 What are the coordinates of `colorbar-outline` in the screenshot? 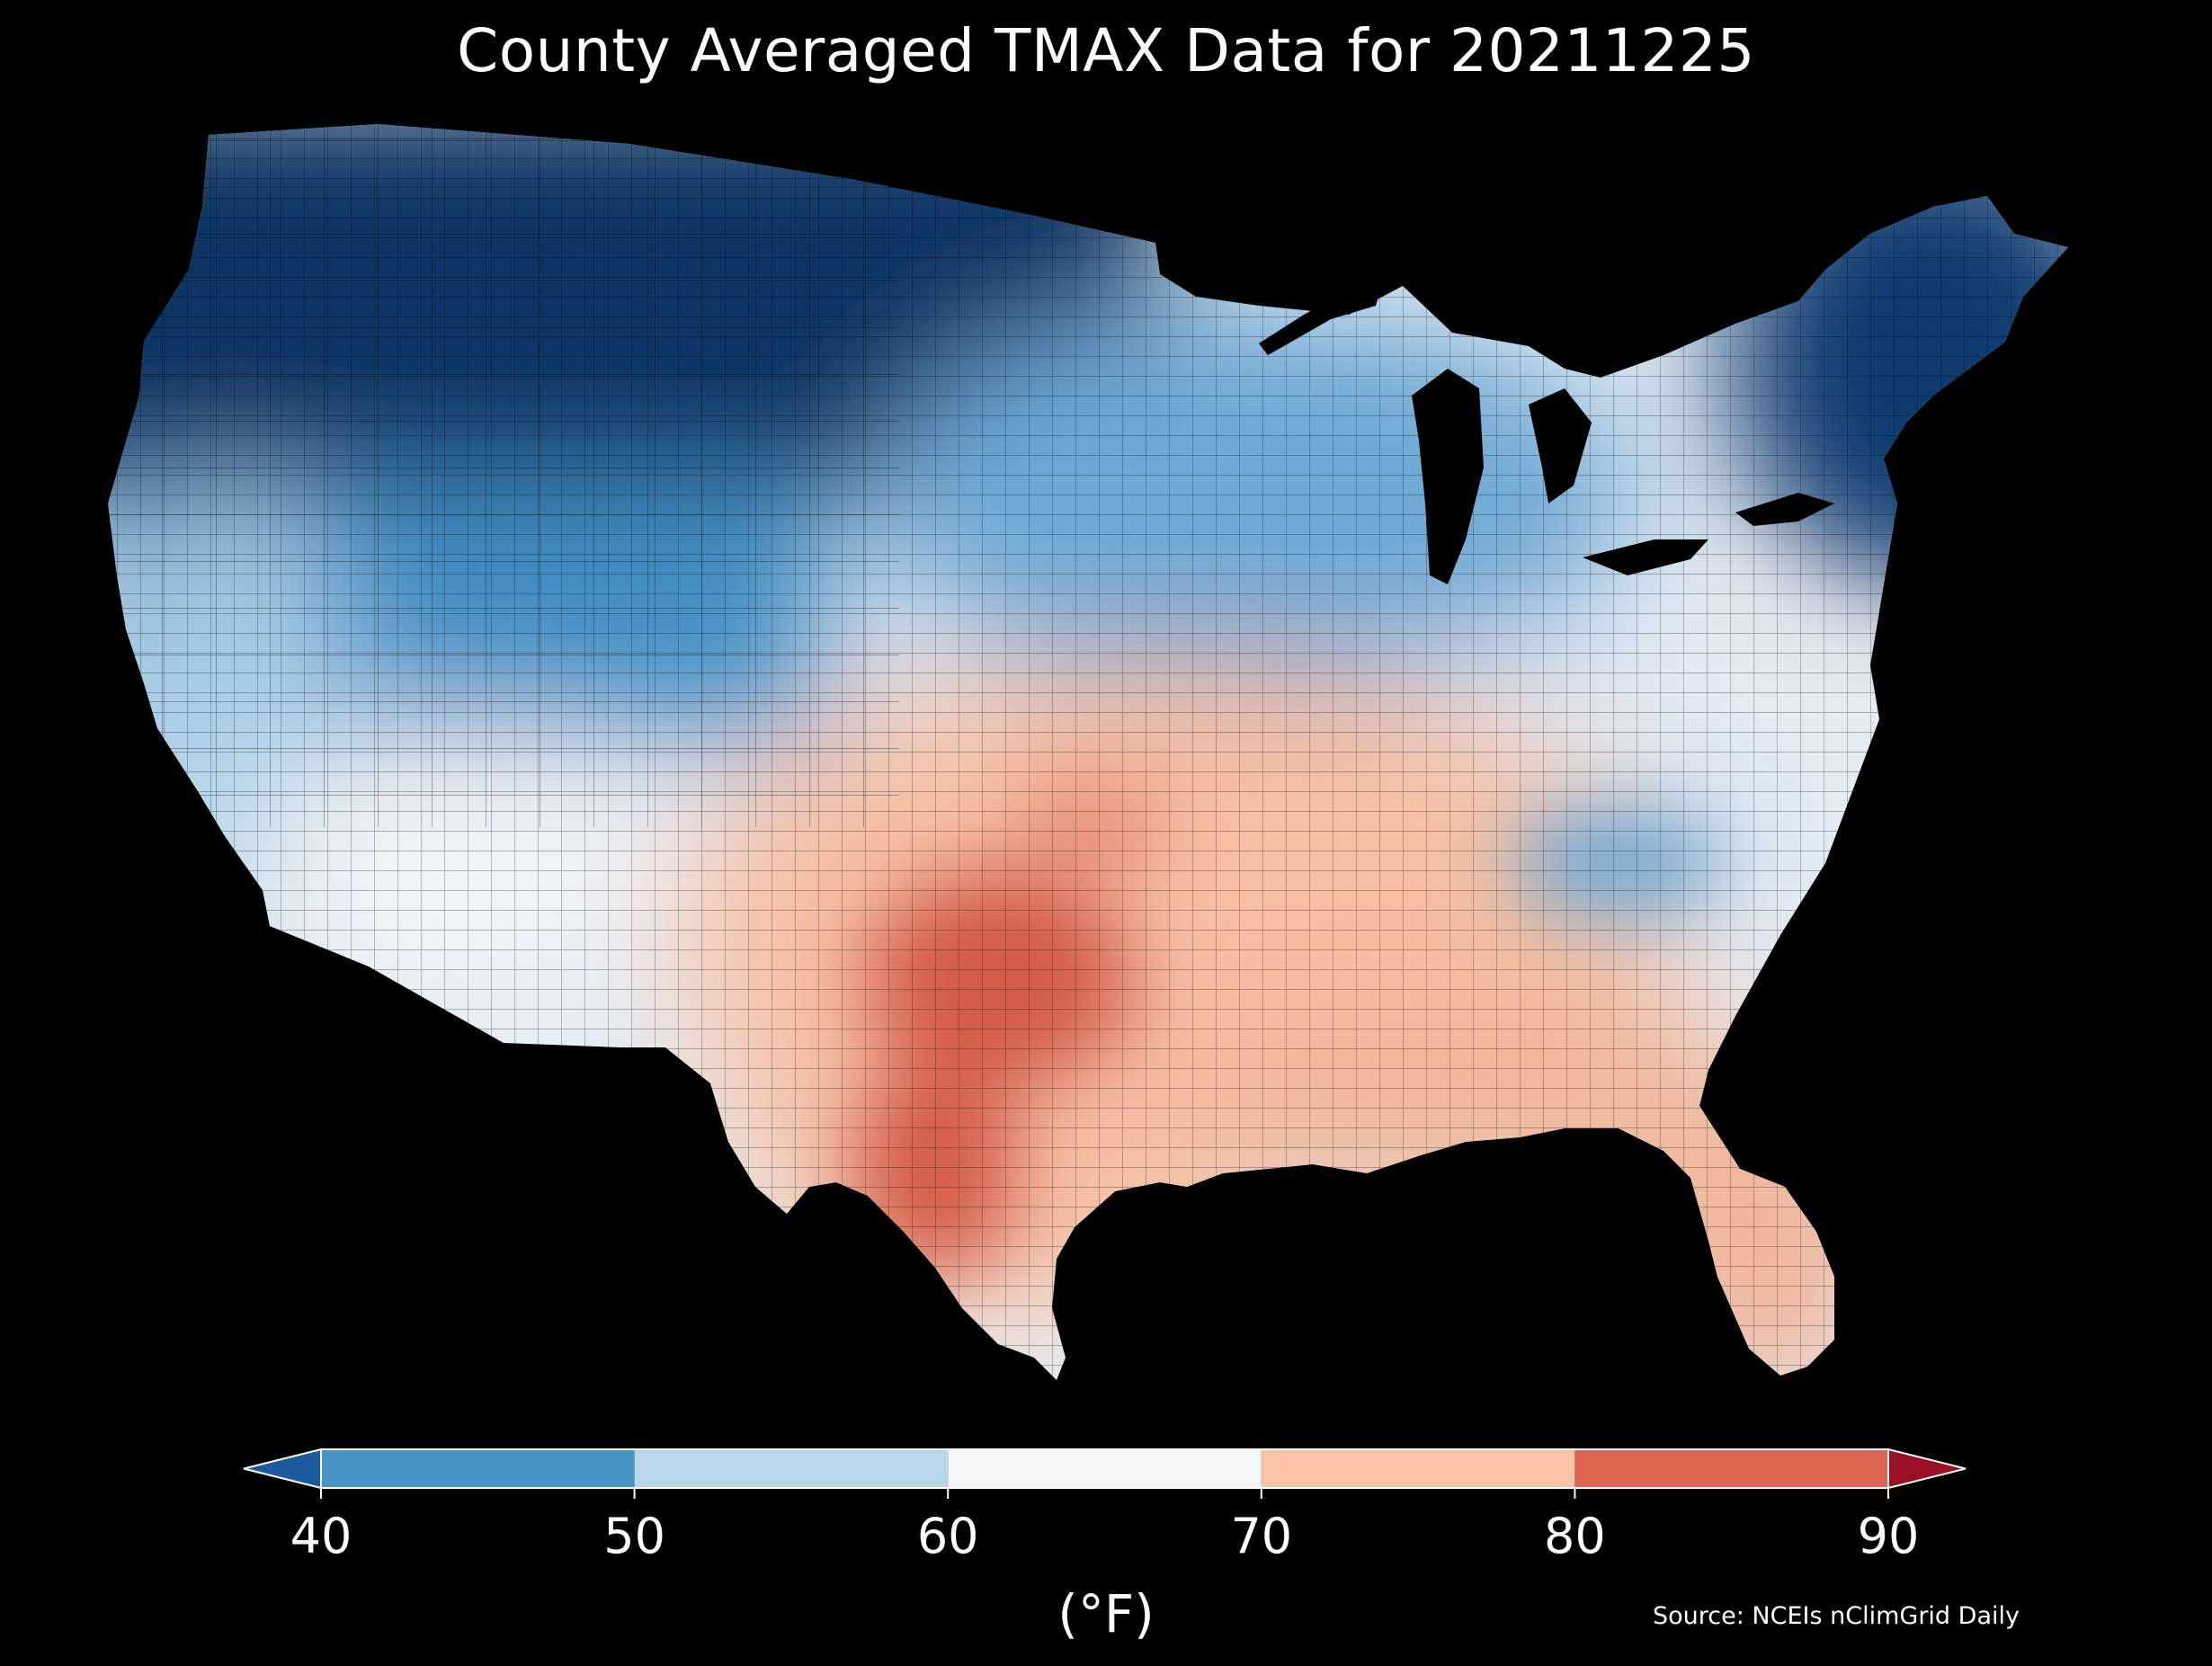 It's located at (1104, 1468).